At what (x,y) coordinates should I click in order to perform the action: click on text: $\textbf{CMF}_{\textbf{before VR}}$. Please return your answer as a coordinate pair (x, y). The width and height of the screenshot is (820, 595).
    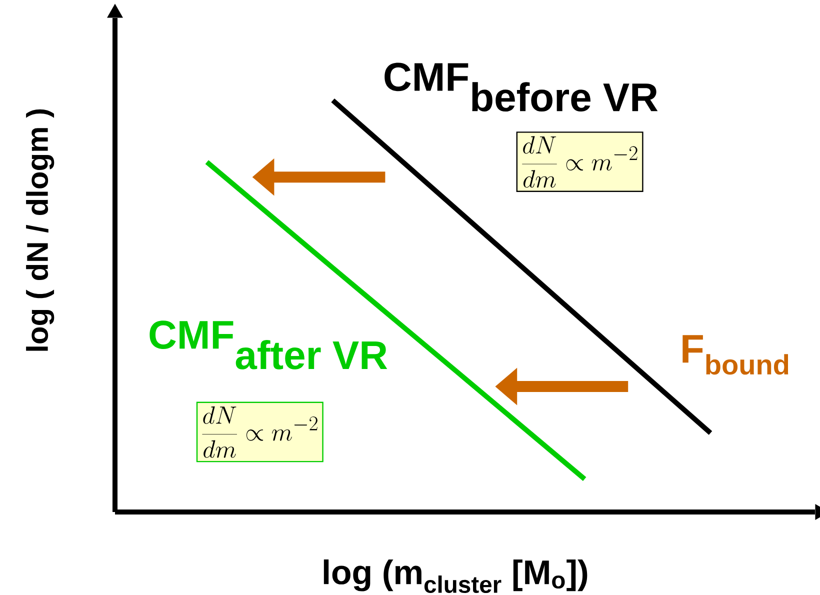
    Looking at the image, I should click on (521, 87).